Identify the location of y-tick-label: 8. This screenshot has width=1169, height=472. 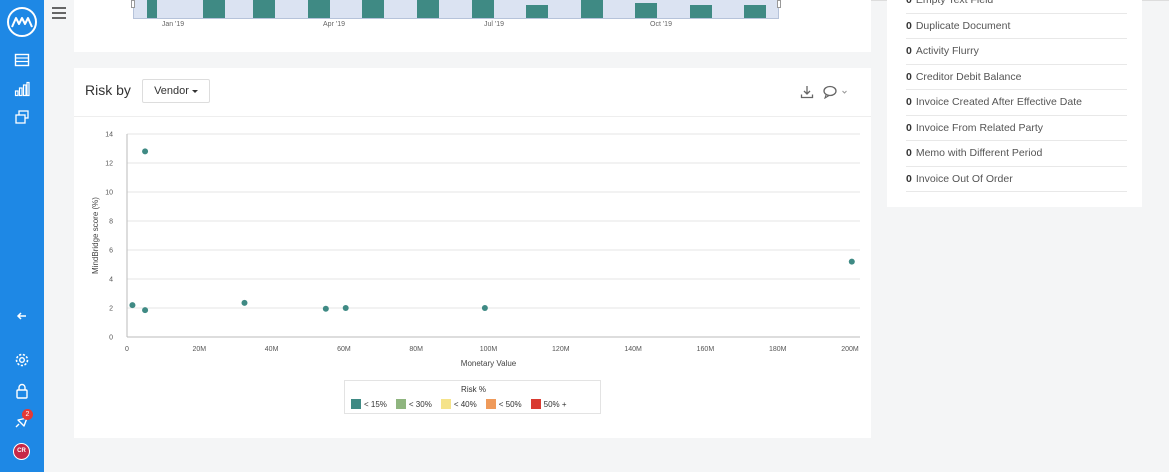
(111, 222).